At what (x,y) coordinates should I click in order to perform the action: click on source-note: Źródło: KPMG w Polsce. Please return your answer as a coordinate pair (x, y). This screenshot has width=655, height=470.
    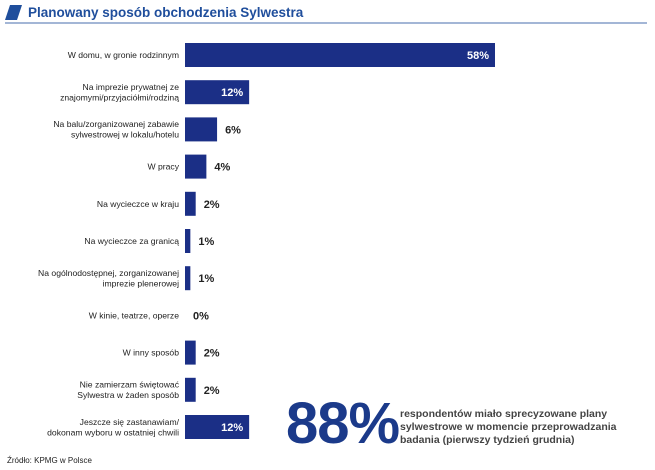
    Looking at the image, I should click on (49, 460).